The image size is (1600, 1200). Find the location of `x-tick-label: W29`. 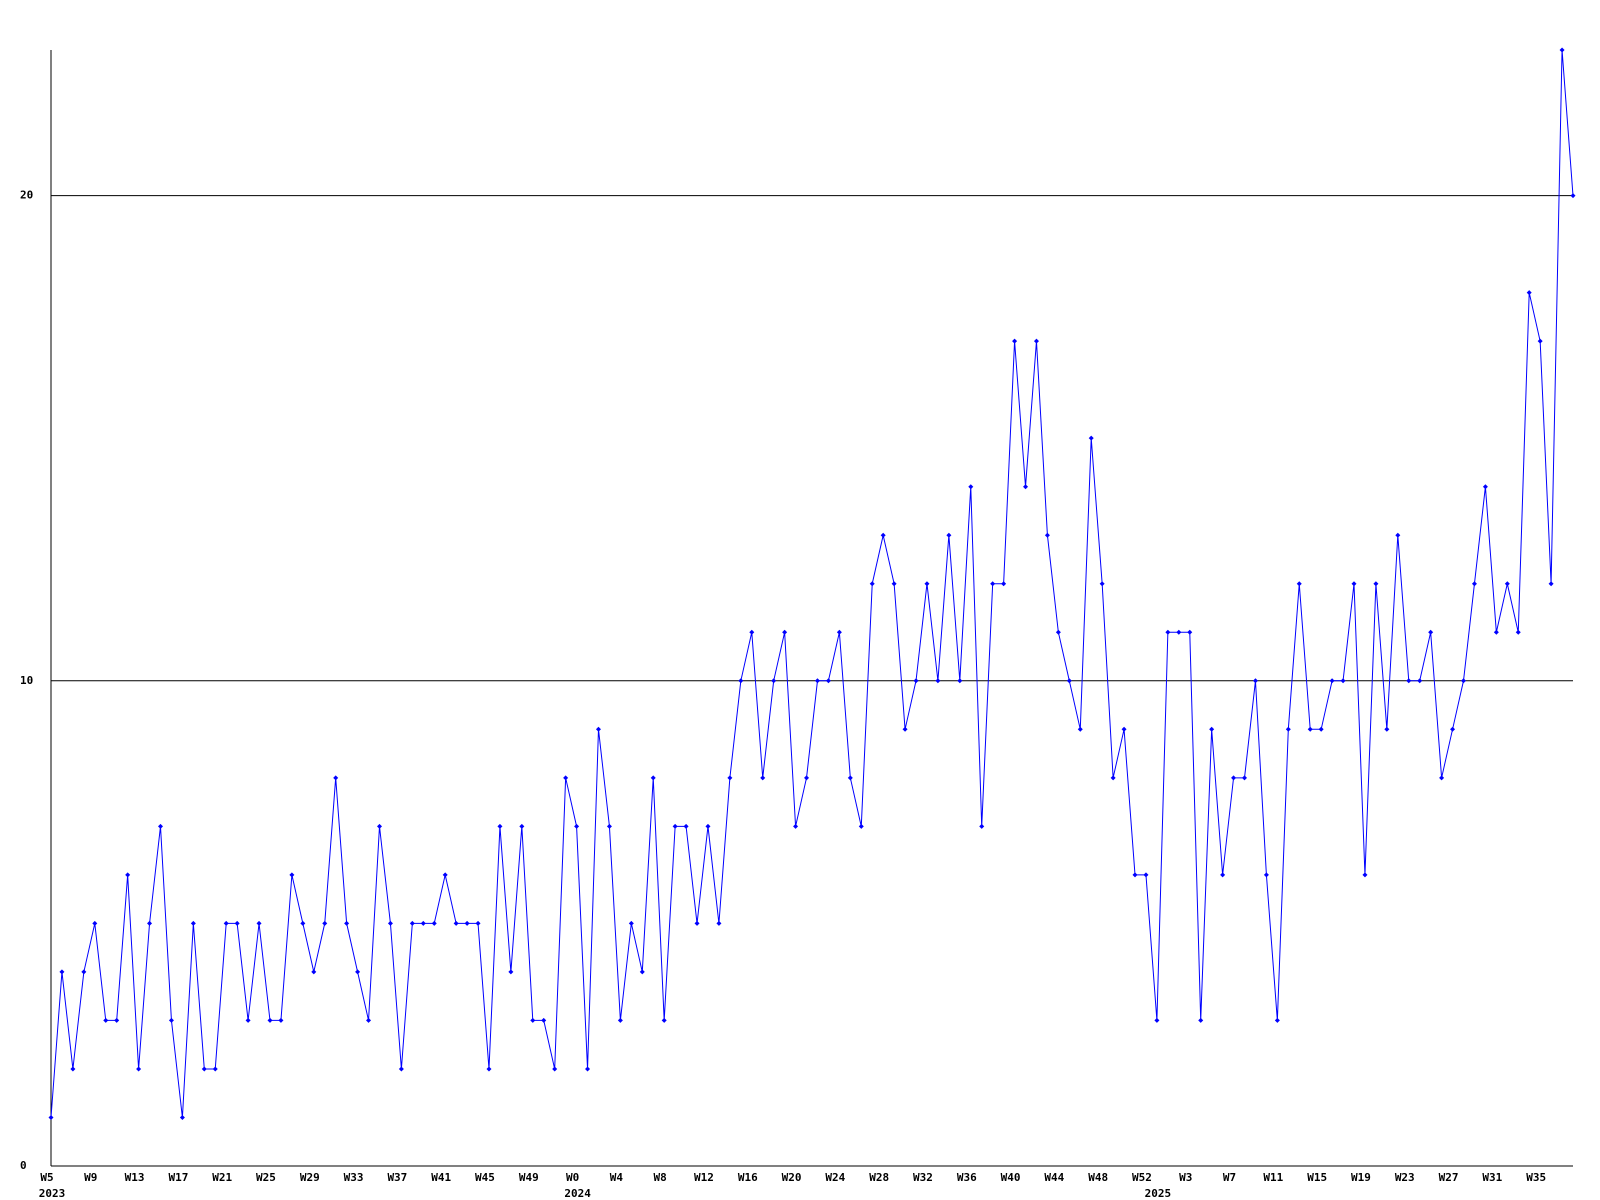

x-tick-label: W29 is located at coordinates (310, 1177).